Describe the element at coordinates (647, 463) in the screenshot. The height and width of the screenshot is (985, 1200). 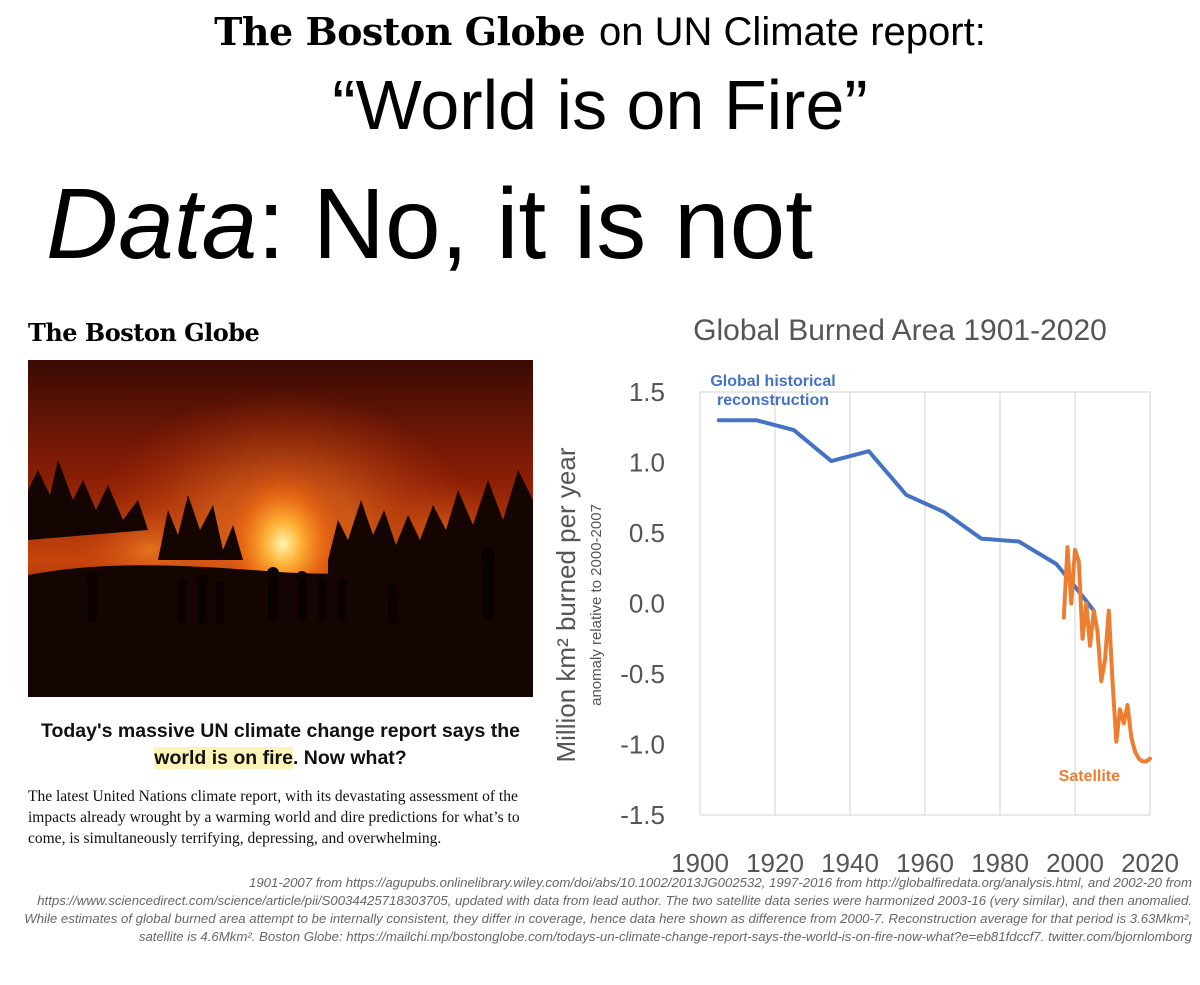
I see `y-tick-label: 1.0` at that location.